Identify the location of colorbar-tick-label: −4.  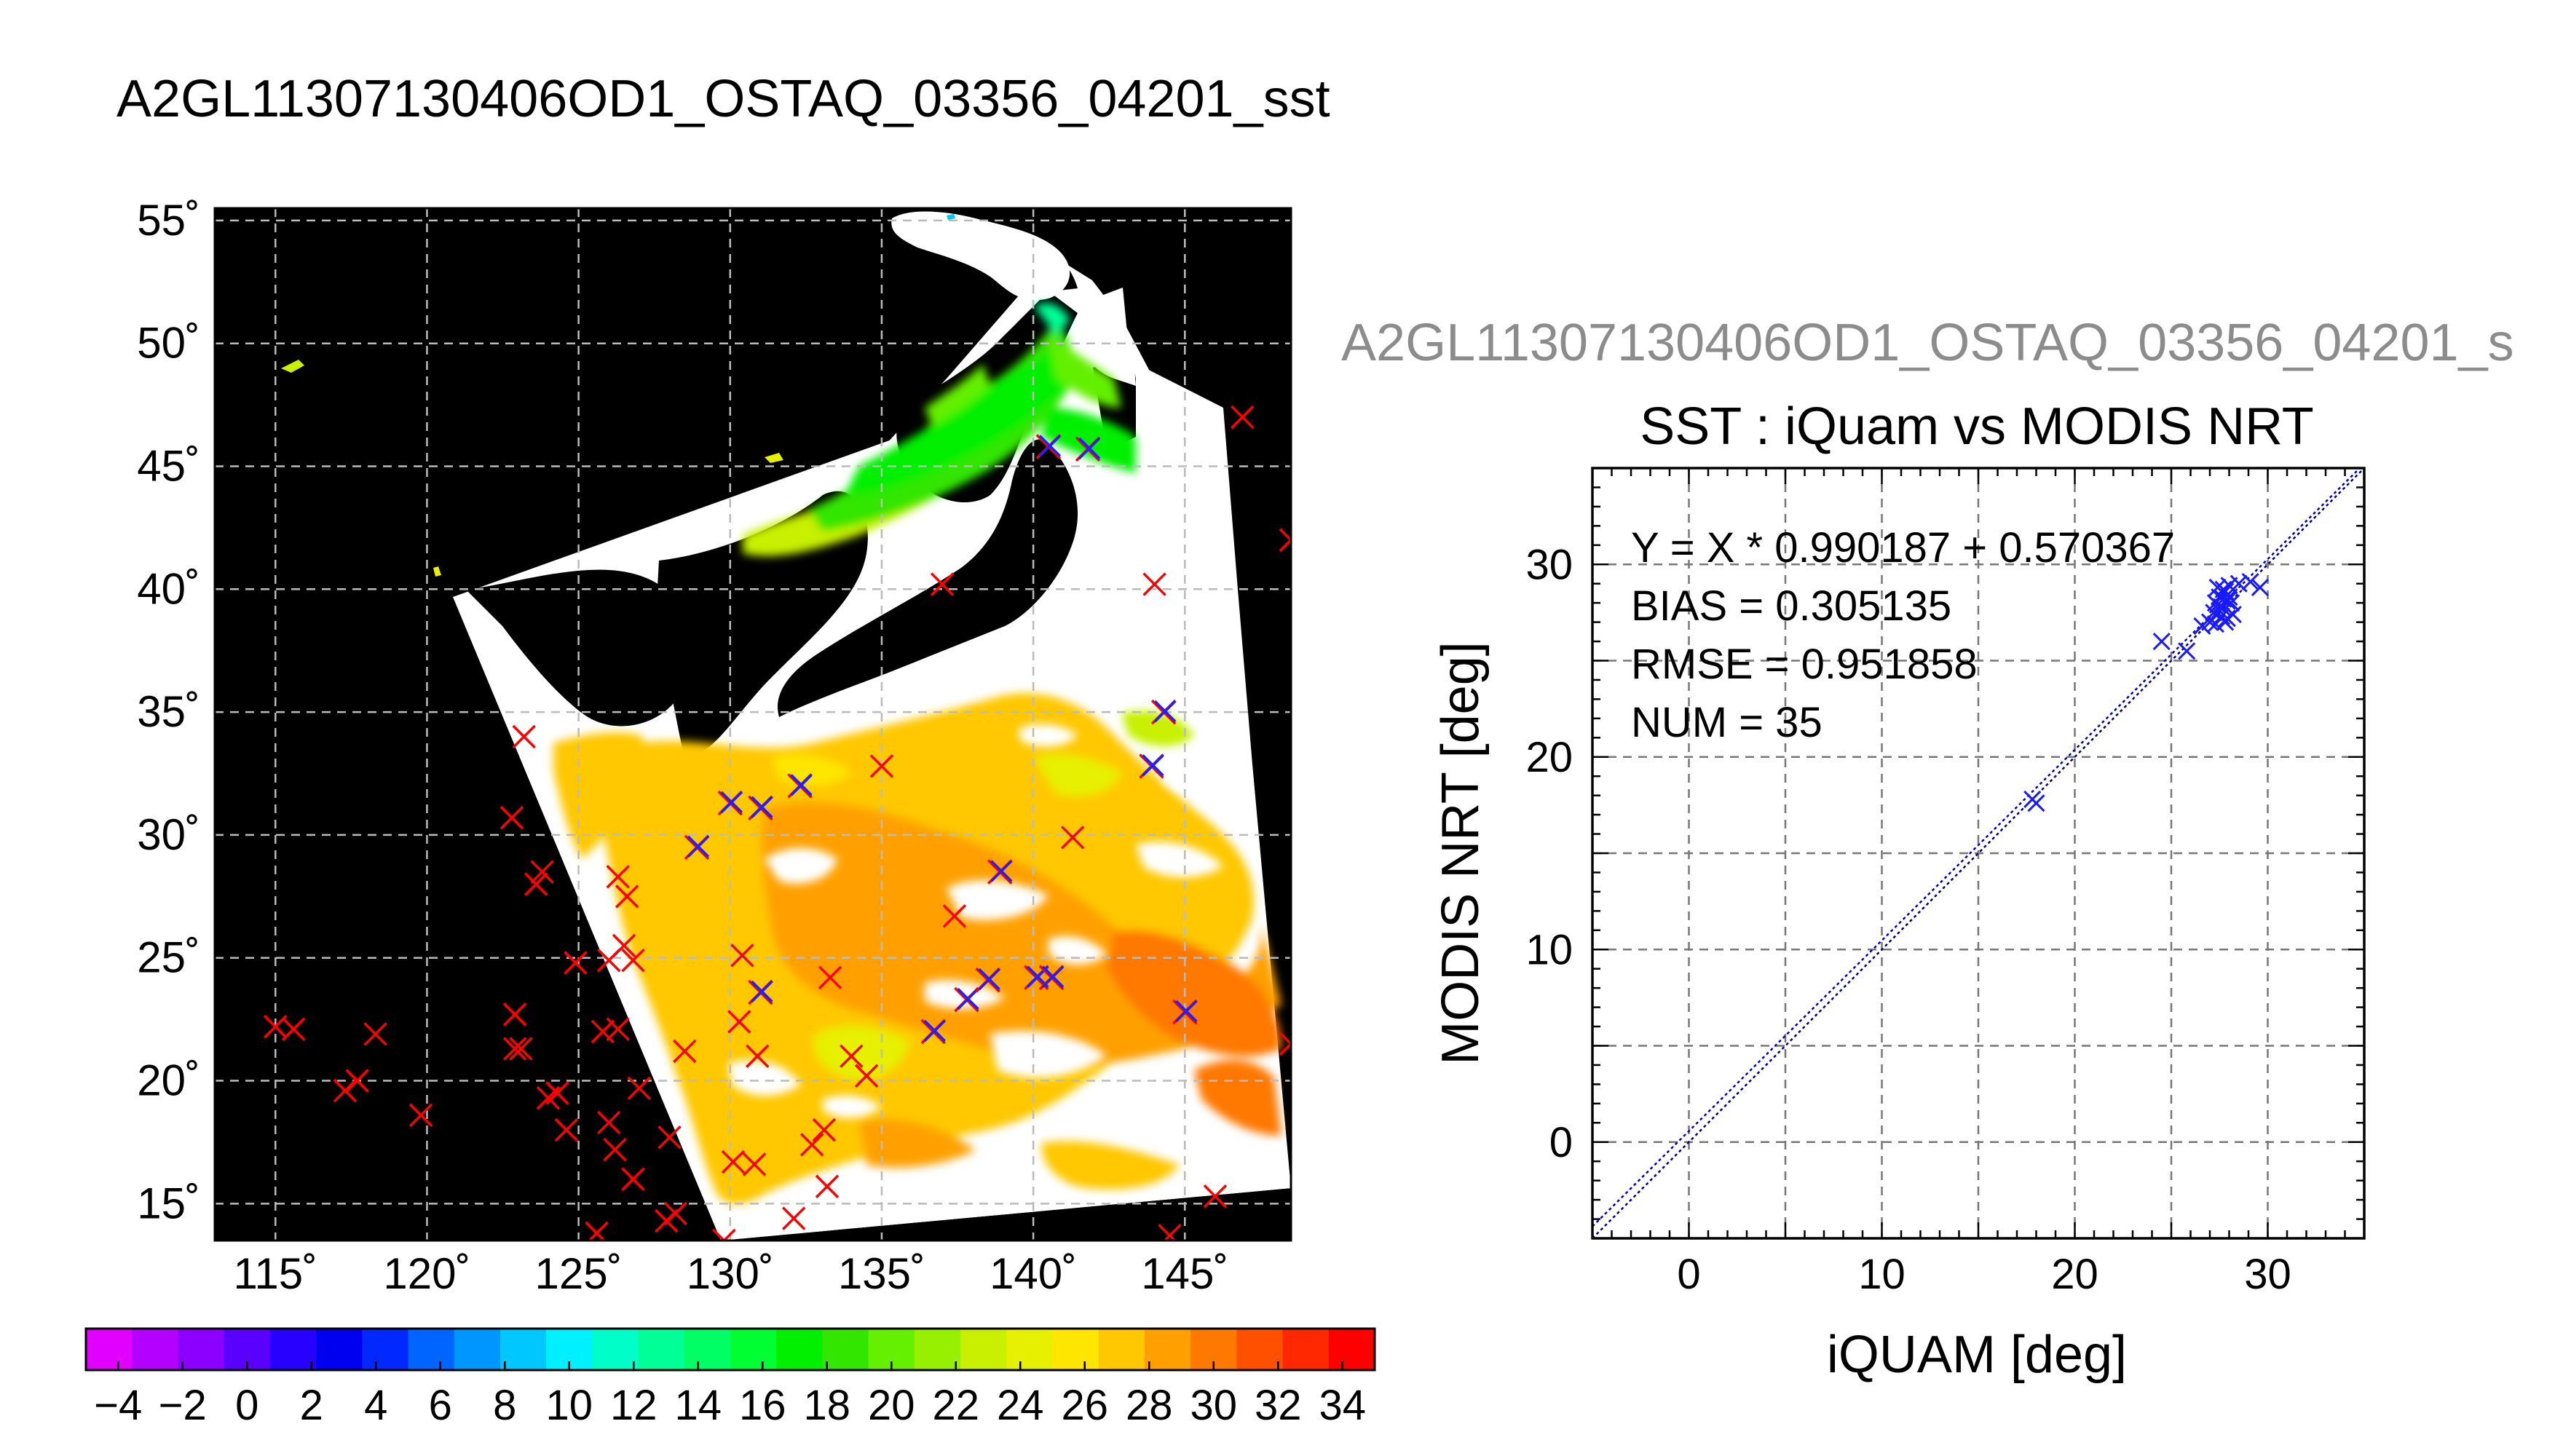
(118, 1405).